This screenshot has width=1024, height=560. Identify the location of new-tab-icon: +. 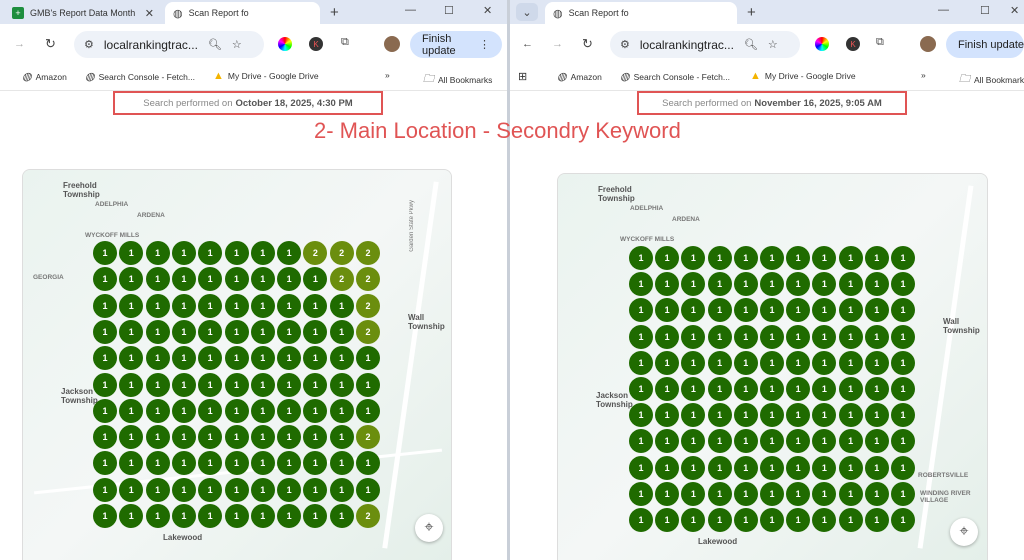
(334, 12).